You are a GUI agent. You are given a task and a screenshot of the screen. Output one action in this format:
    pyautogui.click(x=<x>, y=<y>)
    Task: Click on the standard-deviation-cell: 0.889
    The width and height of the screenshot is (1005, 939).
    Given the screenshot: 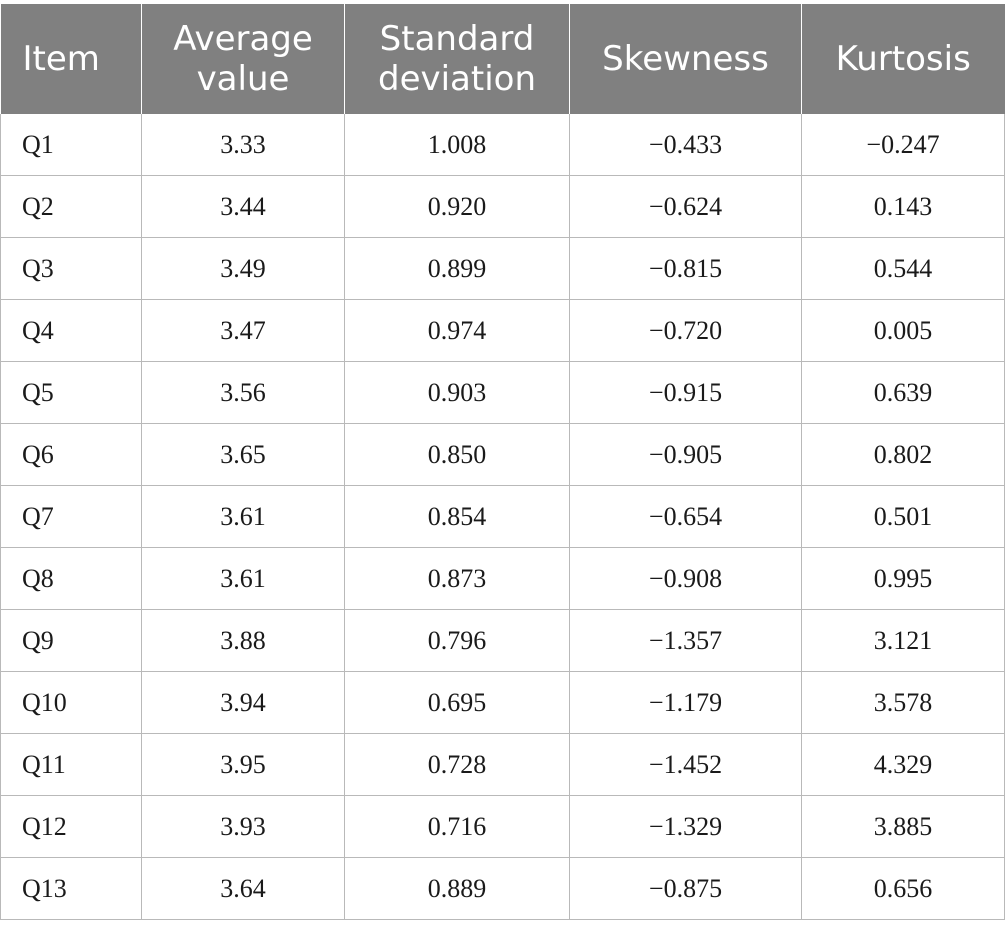 What is the action you would take?
    pyautogui.click(x=457, y=888)
    